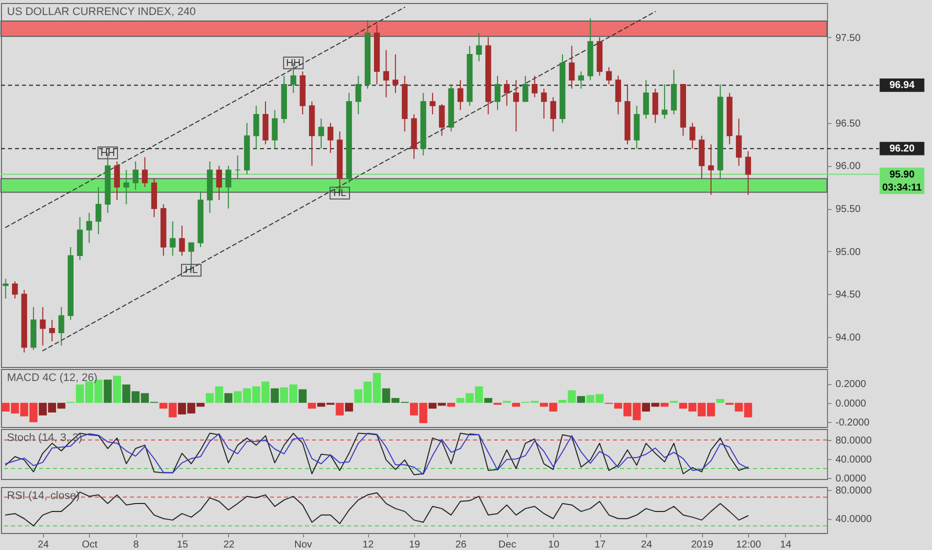 This screenshot has height=550, width=932. I want to click on y-tick-label: 95.00, so click(848, 252).